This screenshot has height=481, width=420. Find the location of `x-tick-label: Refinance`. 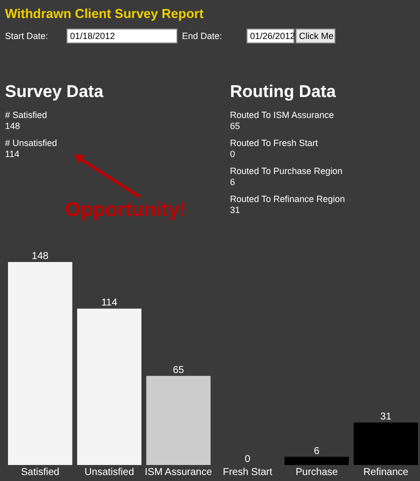

x-tick-label: Refinance is located at coordinates (386, 472).